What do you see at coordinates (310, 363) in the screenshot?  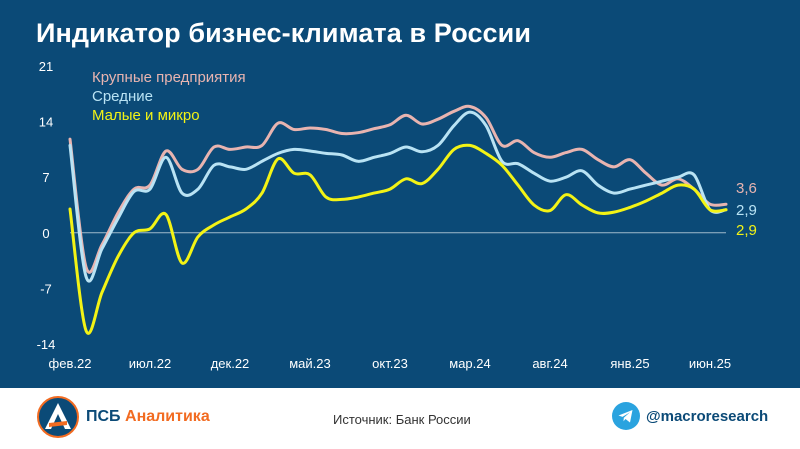 I see `x-tick-label: май.23` at bounding box center [310, 363].